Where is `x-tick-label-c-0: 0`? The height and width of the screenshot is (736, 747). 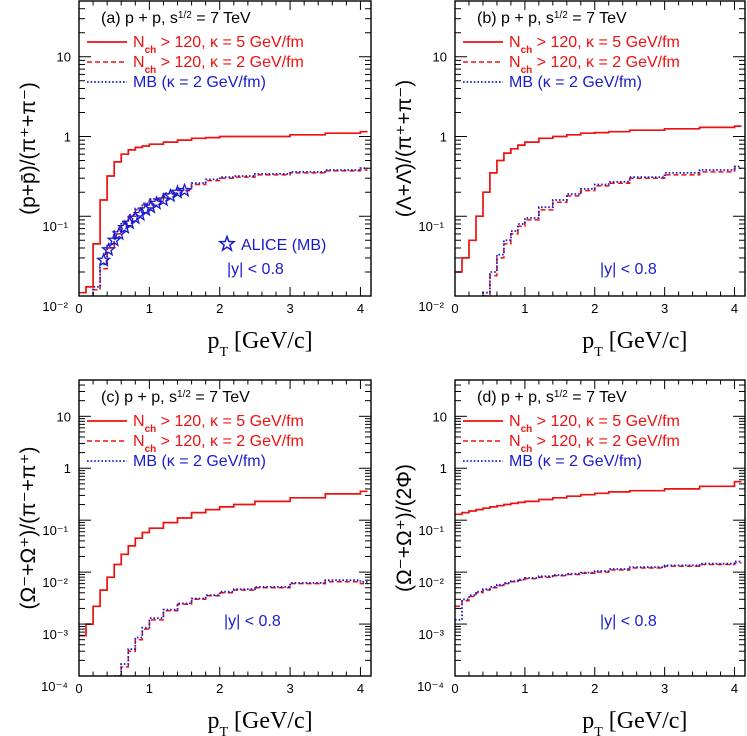 x-tick-label-c-0: 0 is located at coordinates (78, 688).